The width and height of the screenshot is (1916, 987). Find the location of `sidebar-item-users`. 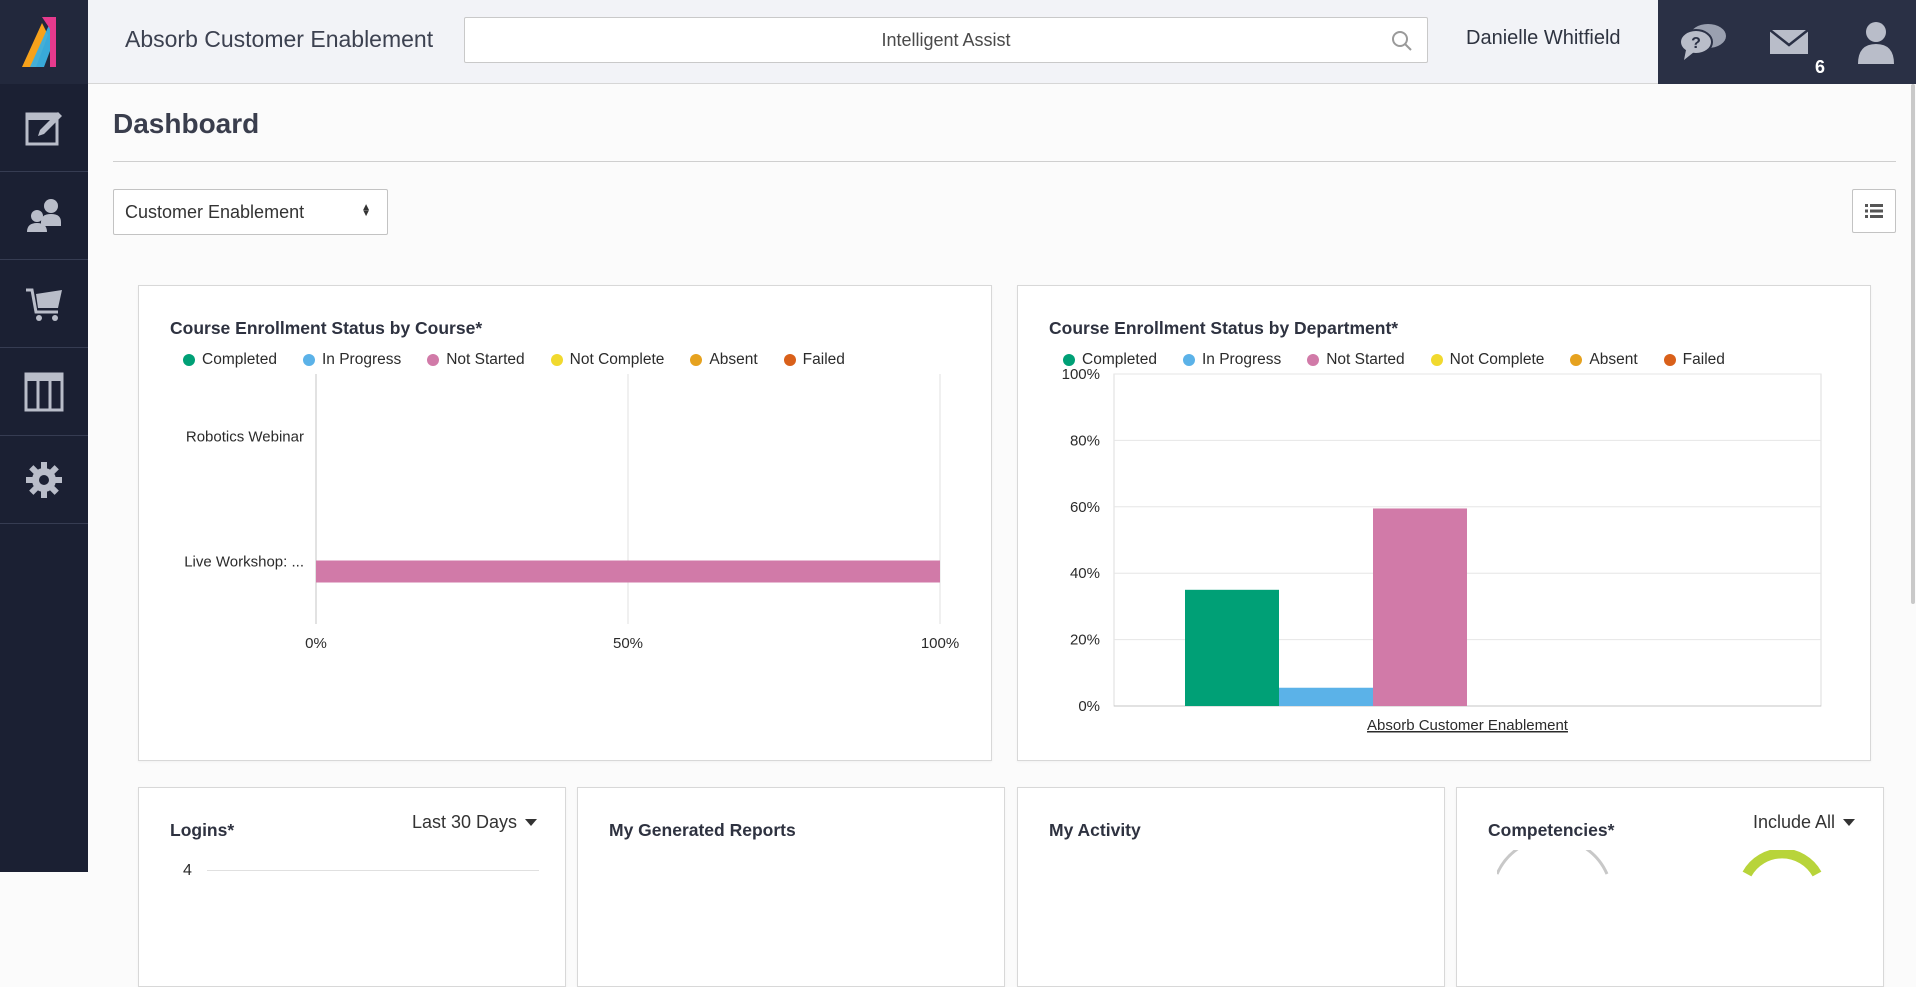

sidebar-item-users is located at coordinates (44, 216).